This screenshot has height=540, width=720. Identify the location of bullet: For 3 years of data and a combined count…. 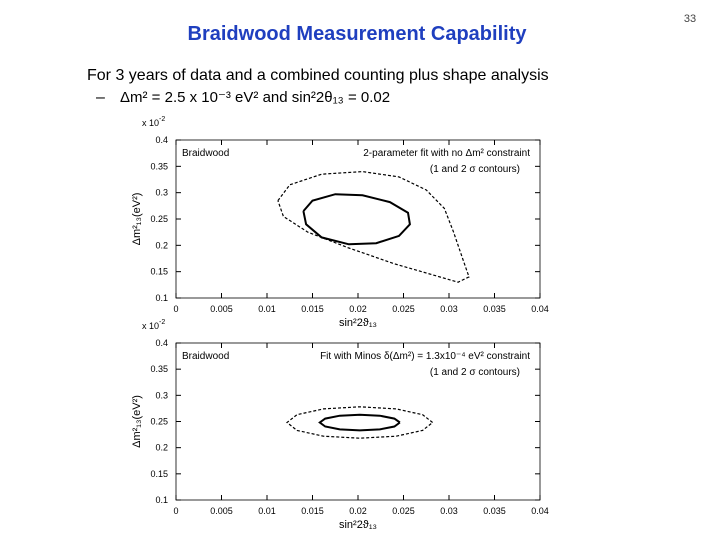
(318, 75).